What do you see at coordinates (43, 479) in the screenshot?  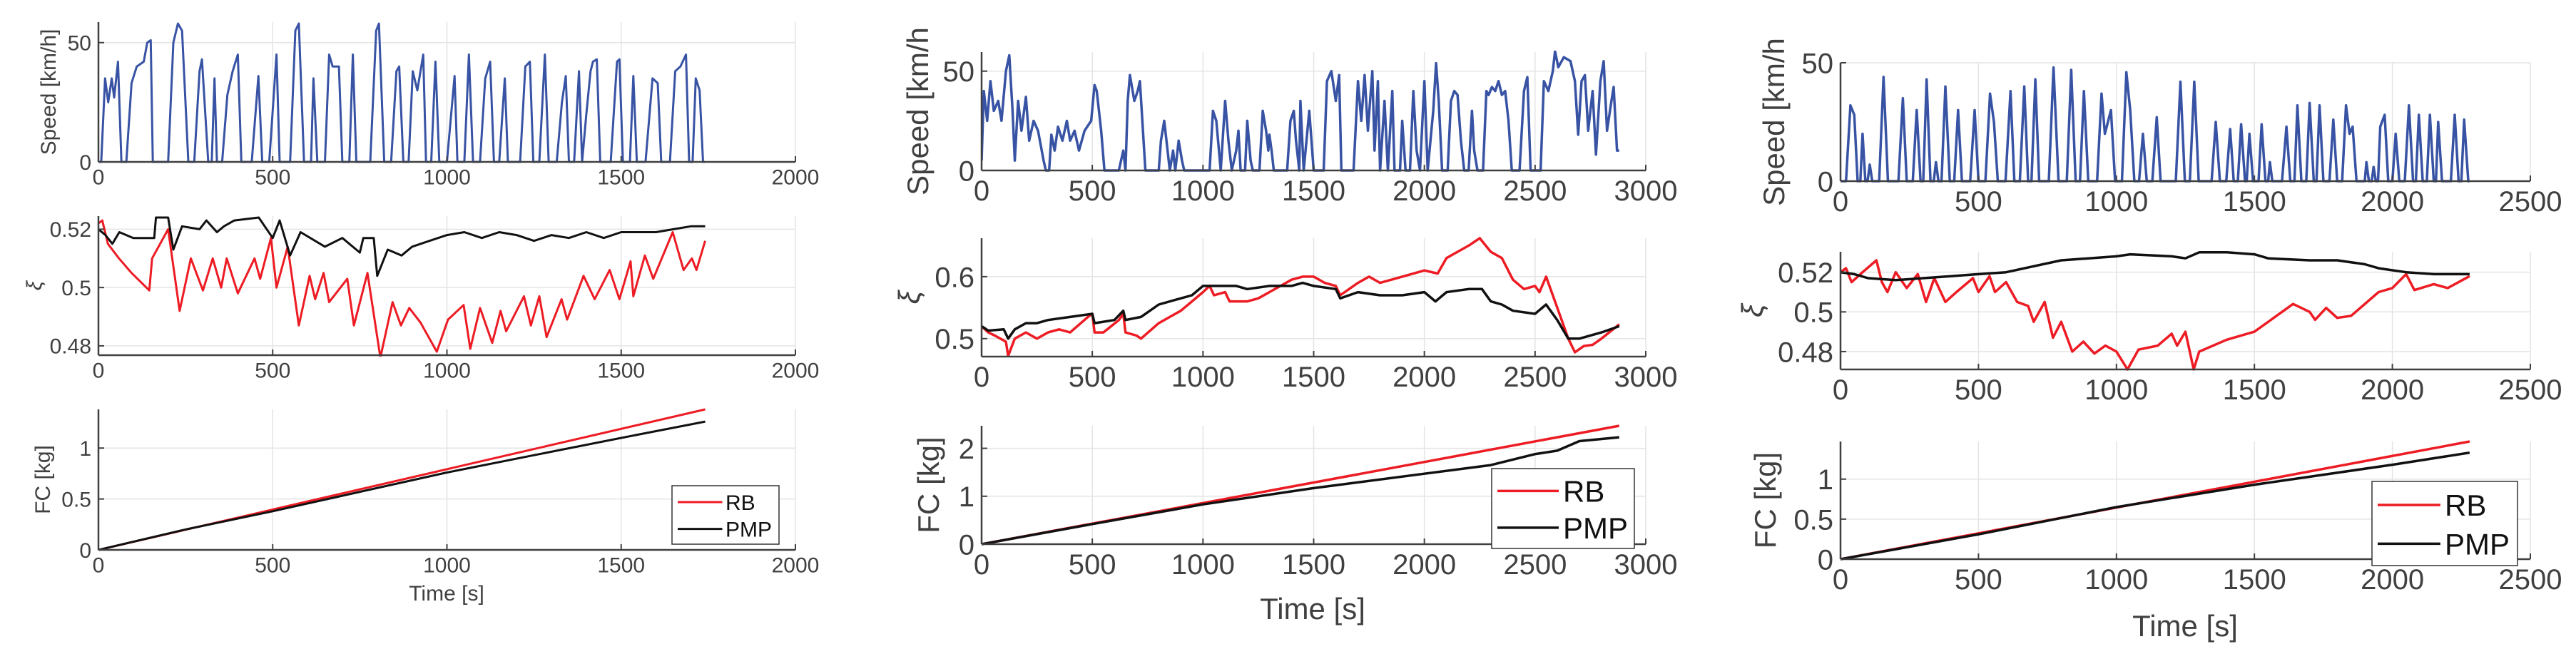 I see `y-axis-label: FC [kg]` at bounding box center [43, 479].